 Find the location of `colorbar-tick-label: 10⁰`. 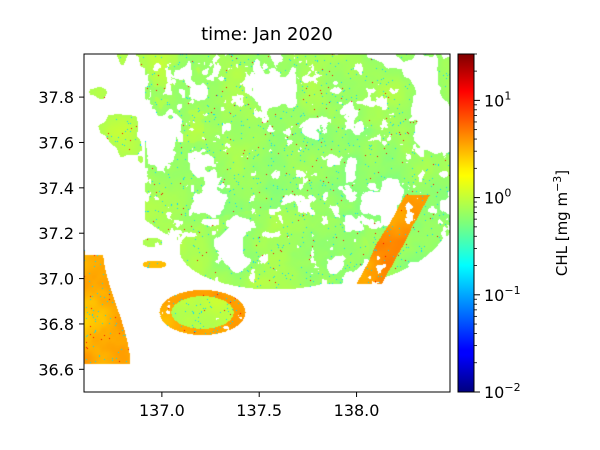

colorbar-tick-label: 10⁰ is located at coordinates (497, 197).